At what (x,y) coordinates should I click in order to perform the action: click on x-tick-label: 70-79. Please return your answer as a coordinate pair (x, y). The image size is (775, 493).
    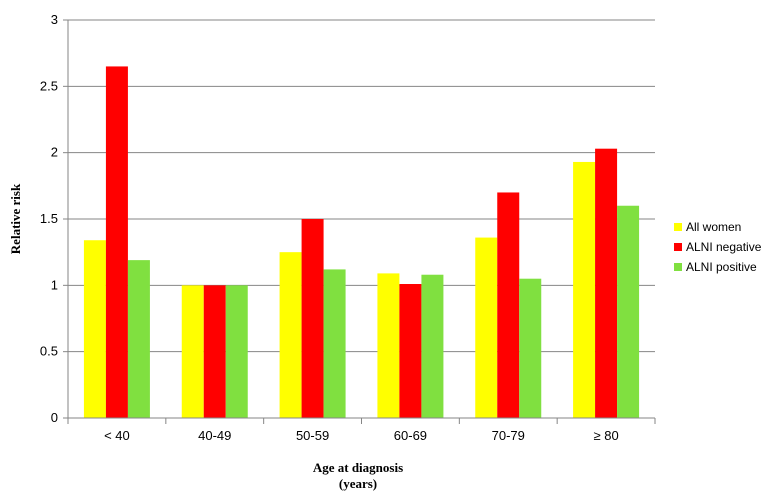
    Looking at the image, I should click on (508, 435).